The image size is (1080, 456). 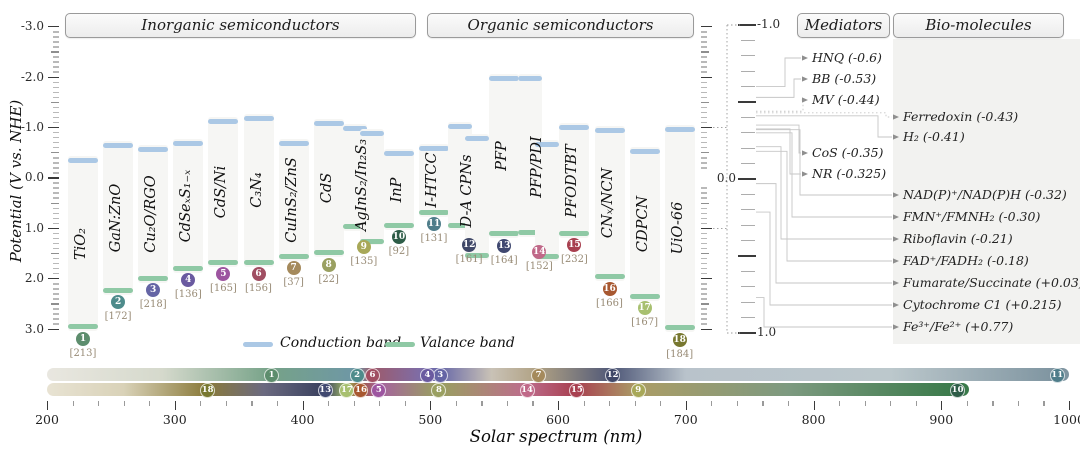 What do you see at coordinates (326, 188) in the screenshot?
I see `material-label: CdS` at bounding box center [326, 188].